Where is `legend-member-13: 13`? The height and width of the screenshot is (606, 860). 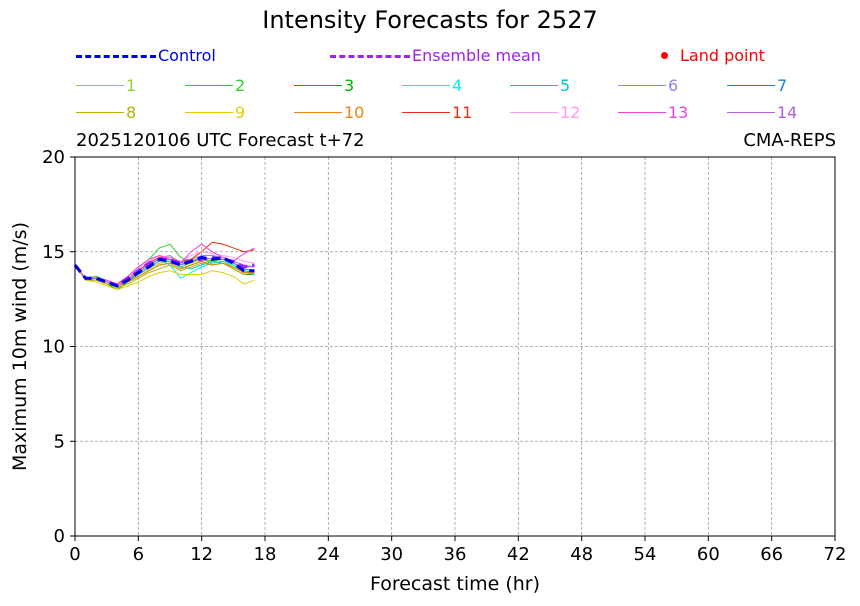 legend-member-13: 13 is located at coordinates (668, 113).